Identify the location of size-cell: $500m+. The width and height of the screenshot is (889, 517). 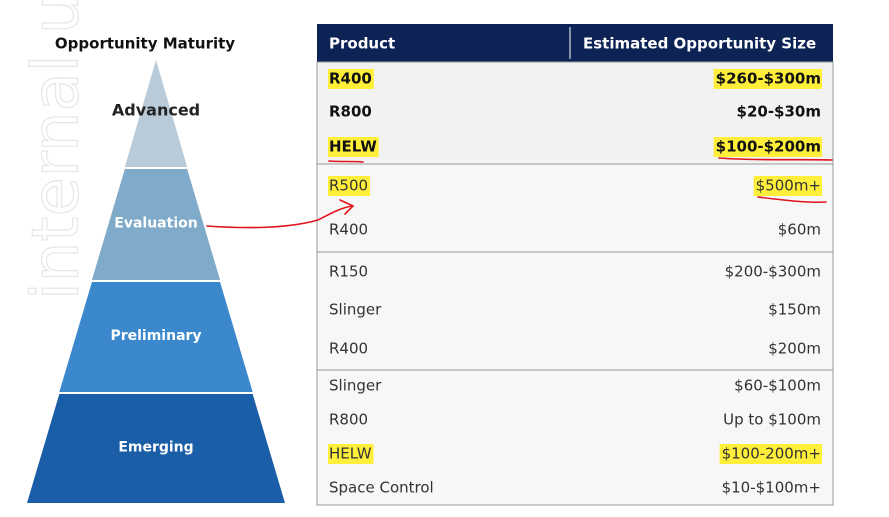
(788, 186).